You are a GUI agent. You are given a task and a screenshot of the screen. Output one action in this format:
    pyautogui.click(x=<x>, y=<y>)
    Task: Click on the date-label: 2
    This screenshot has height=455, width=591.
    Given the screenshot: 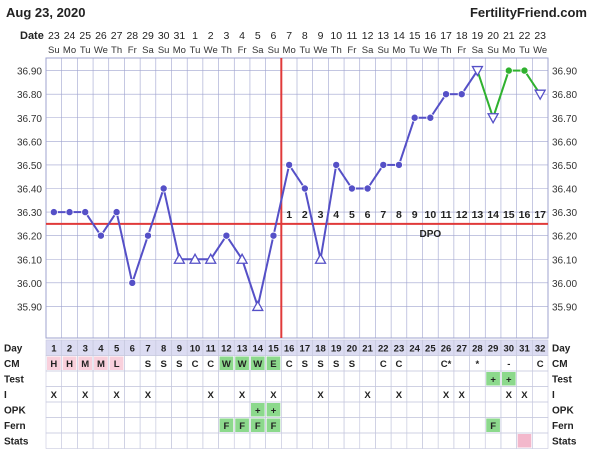 What is the action you would take?
    pyautogui.click(x=211, y=36)
    